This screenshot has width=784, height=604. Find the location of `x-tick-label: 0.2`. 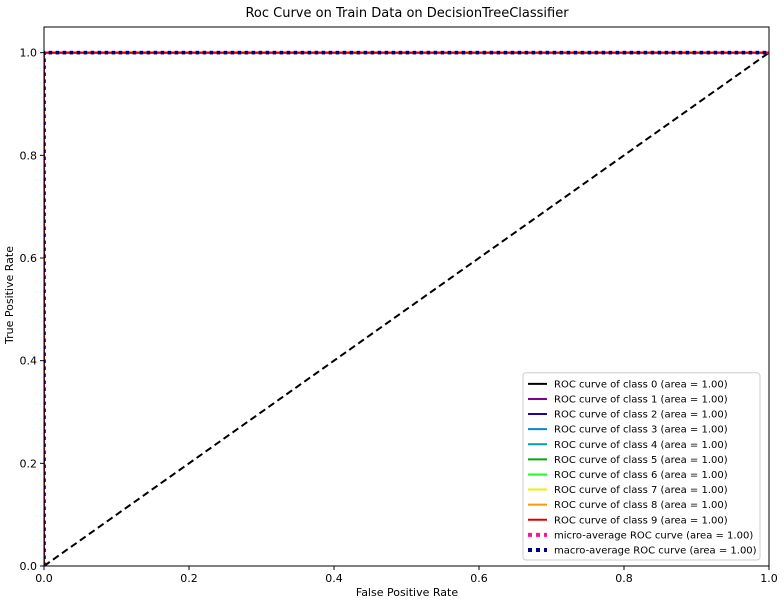

x-tick-label: 0.2 is located at coordinates (189, 578).